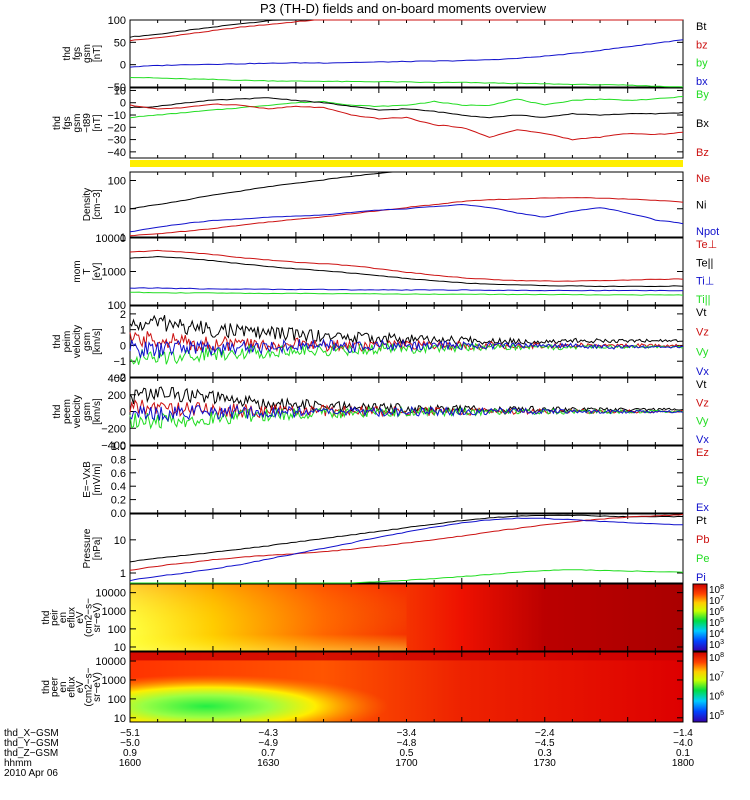  Describe the element at coordinates (406, 656) in the screenshot. I see `spectrogram-top-band` at that location.